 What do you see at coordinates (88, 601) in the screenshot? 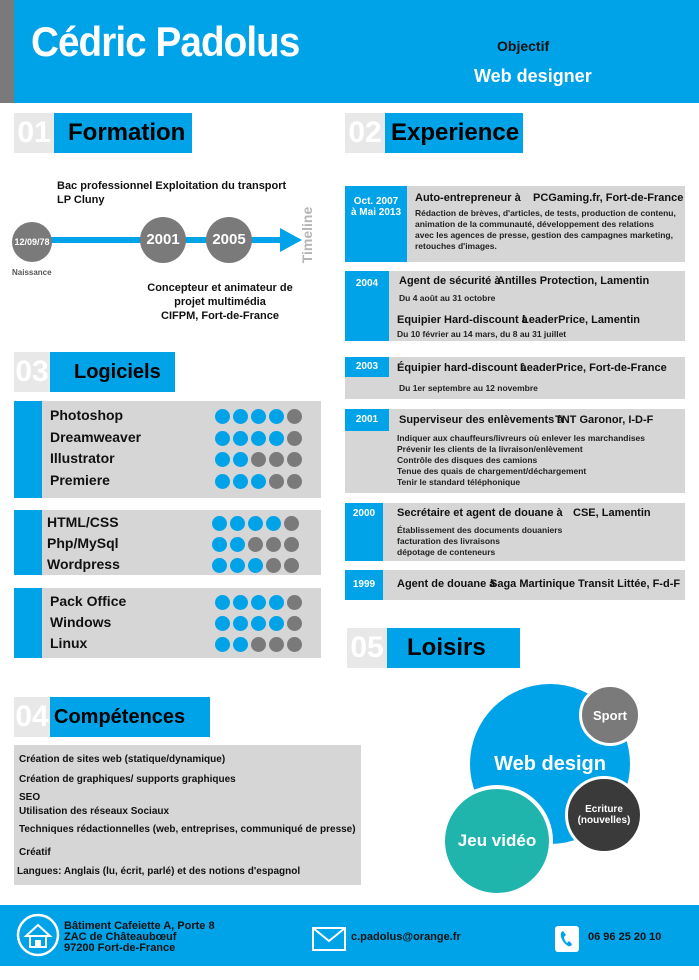
I see `software-name: Pack Office` at bounding box center [88, 601].